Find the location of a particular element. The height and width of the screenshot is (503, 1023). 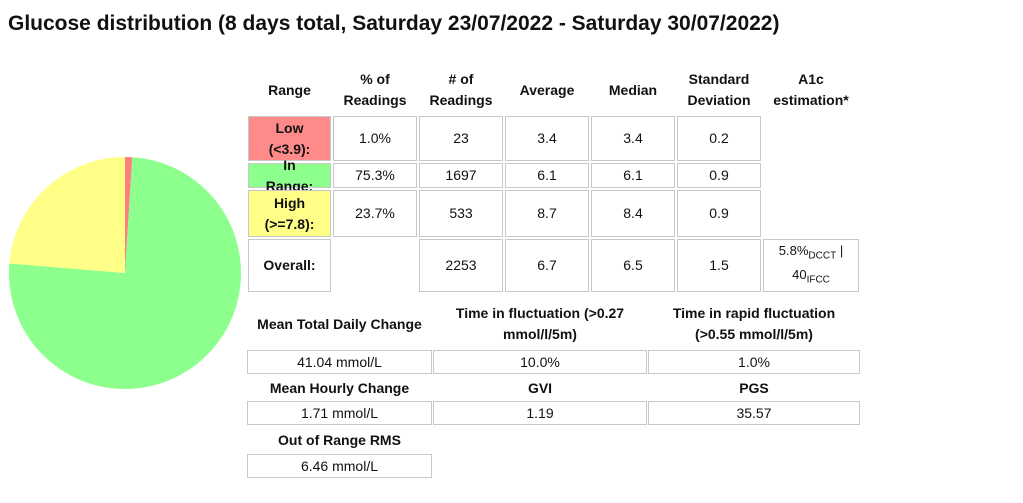

stat-value: 1.0% is located at coordinates (754, 362).